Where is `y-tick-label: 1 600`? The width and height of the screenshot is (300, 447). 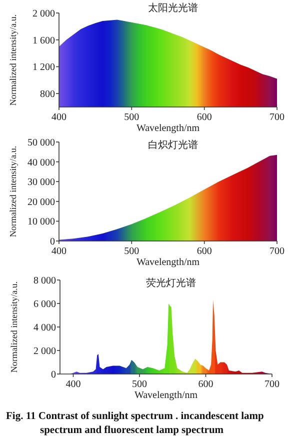 y-tick-label: 1 600 is located at coordinates (43, 40).